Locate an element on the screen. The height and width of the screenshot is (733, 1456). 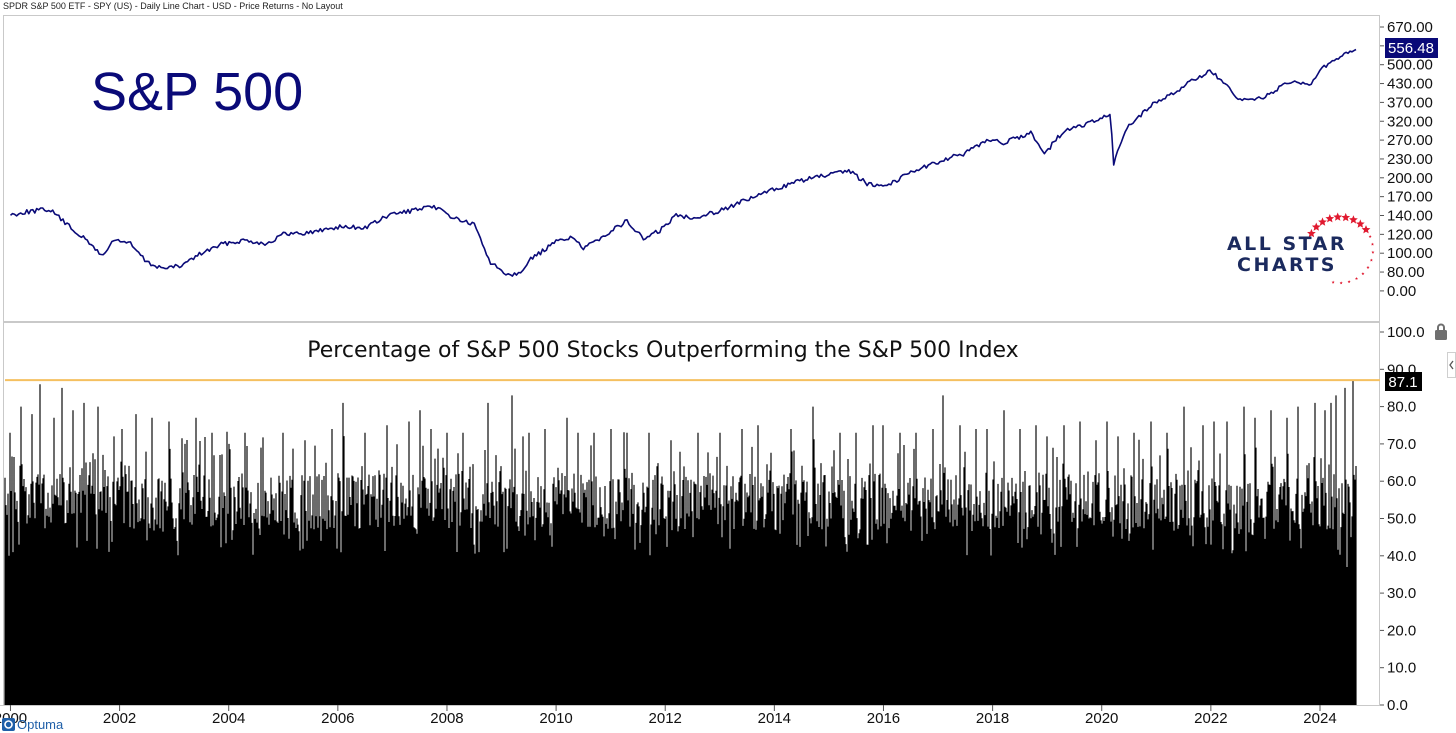
breadth-y-tick-label: 80.0 is located at coordinates (1401, 407).